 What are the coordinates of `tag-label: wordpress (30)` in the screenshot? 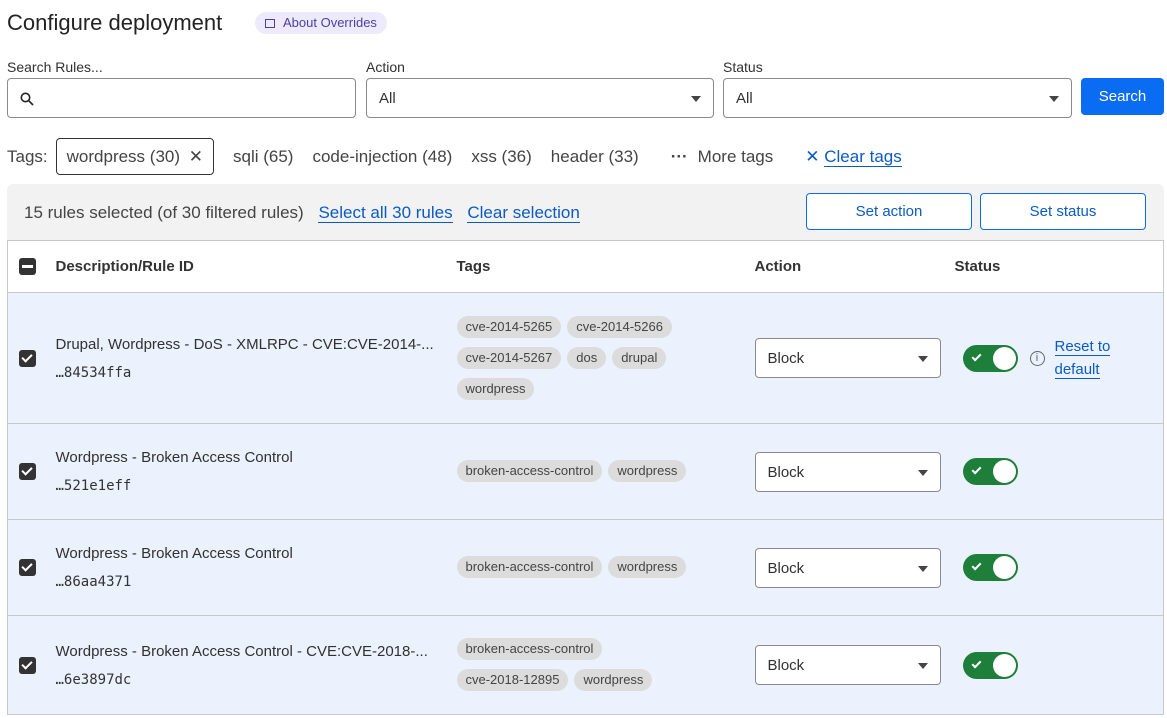 It's located at (123, 156).